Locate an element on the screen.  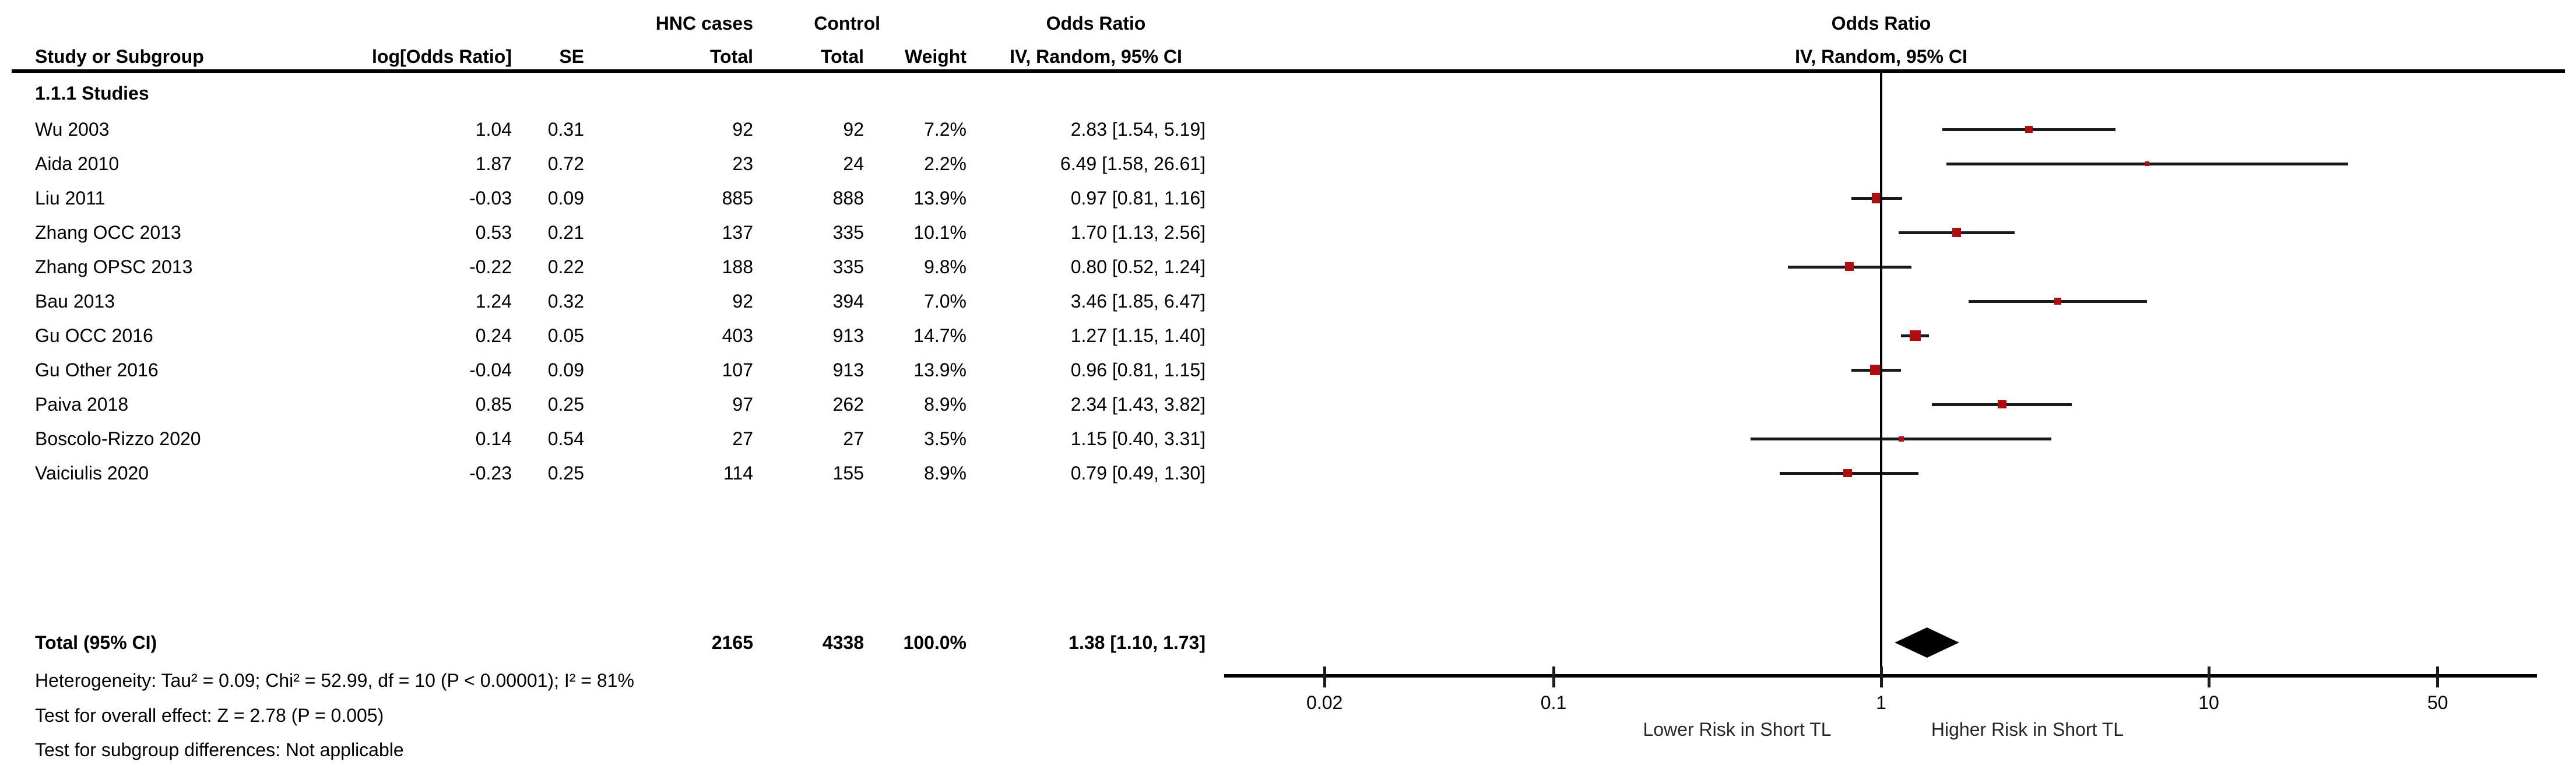
study-hnc-total: 27 is located at coordinates (742, 438).